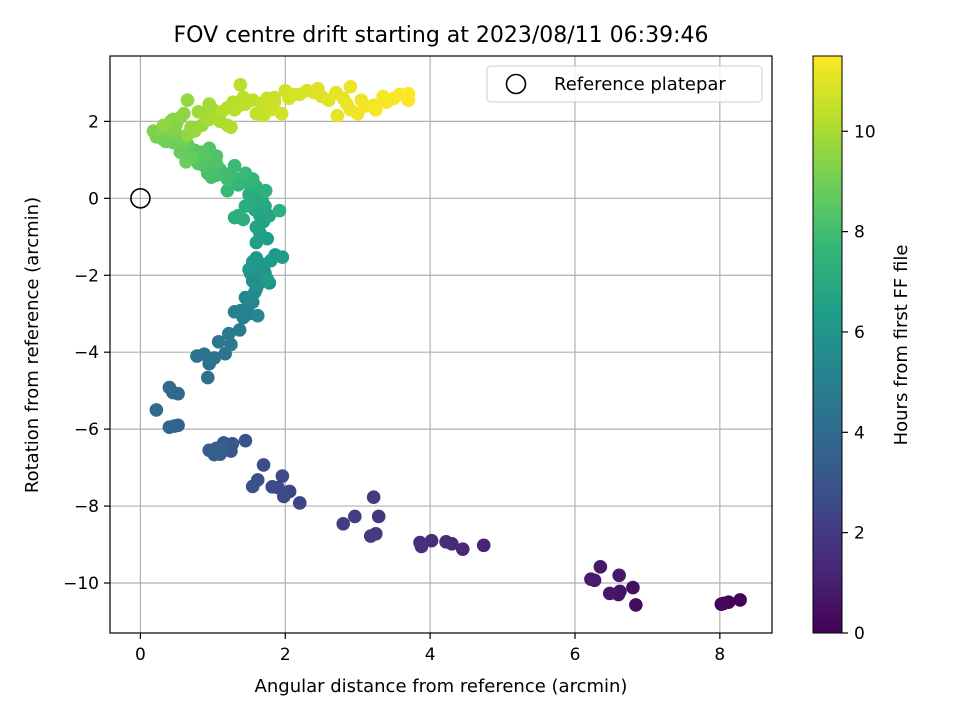 This screenshot has width=960, height=720. I want to click on y-axis-ticks: 2 0 −2 −4 −6 −8 −10, so click(86, 353).